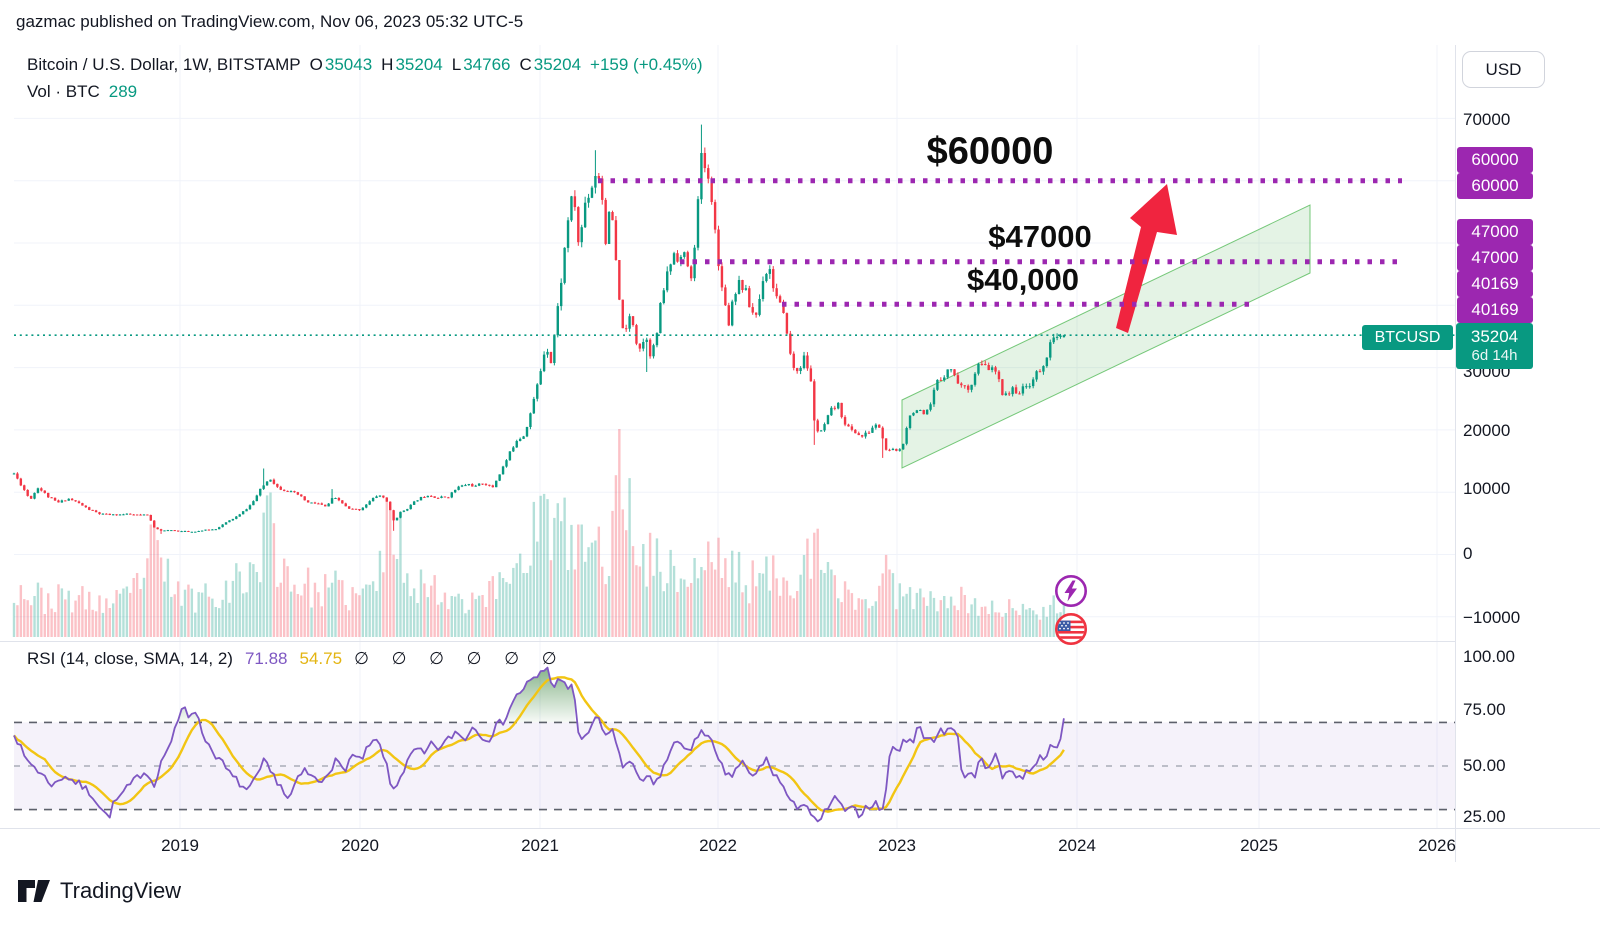  What do you see at coordinates (1407, 337) in the screenshot?
I see `last-price-symbol-badge: BTCUSD` at bounding box center [1407, 337].